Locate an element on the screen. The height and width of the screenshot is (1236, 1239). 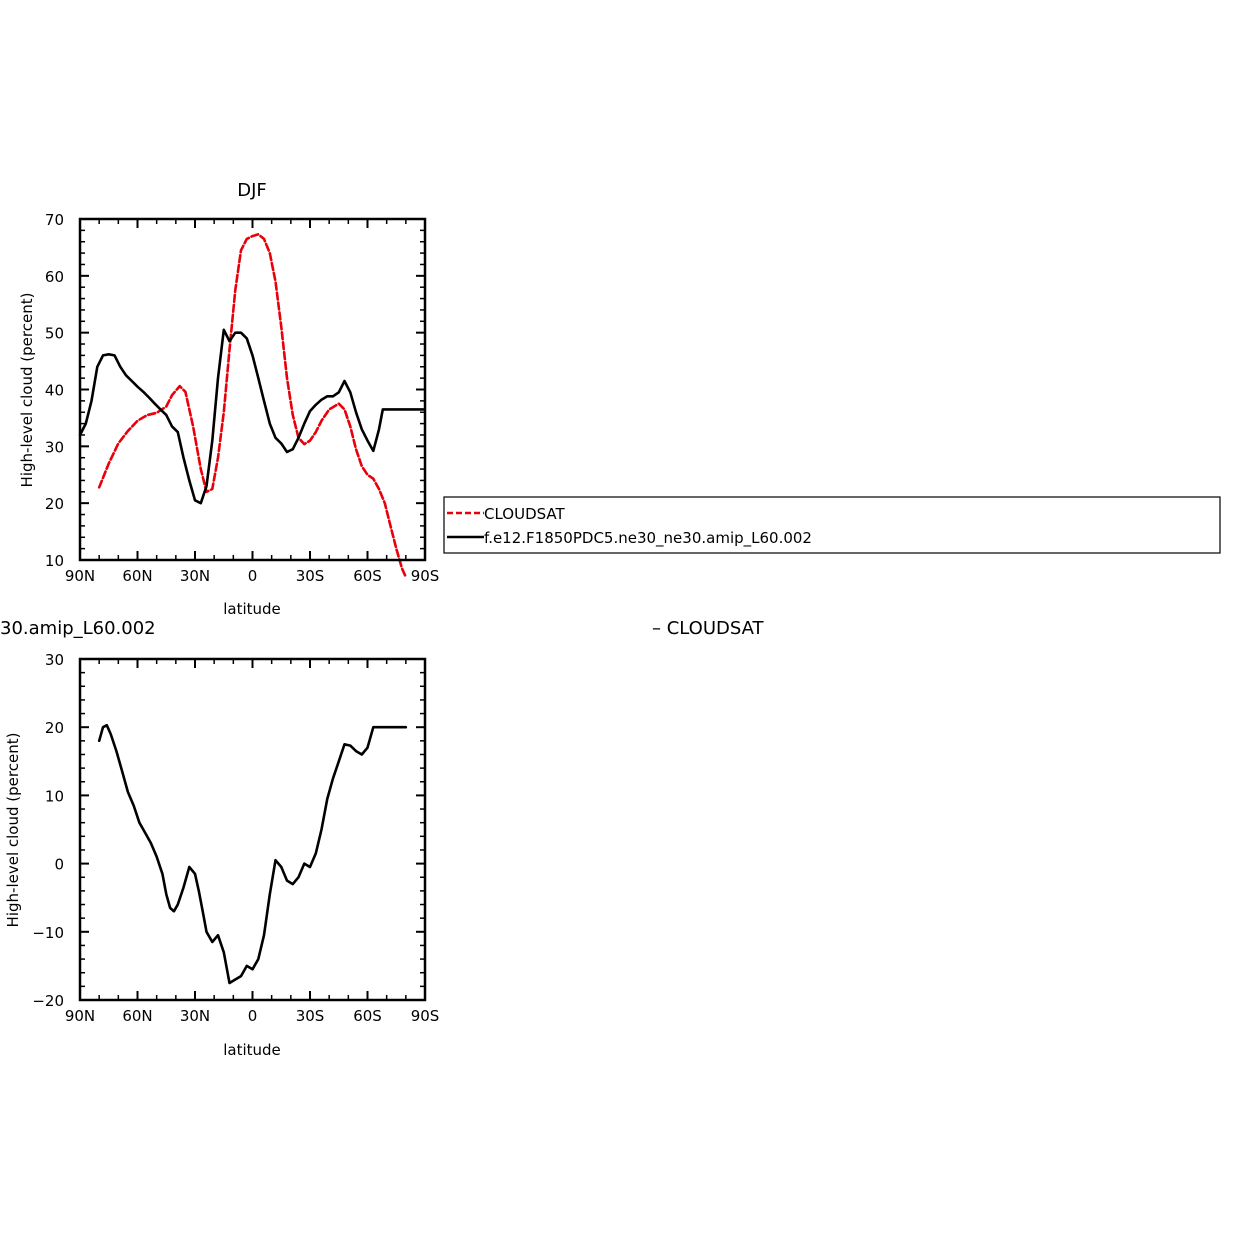
y-tick-label: 70 is located at coordinates (54, 220).